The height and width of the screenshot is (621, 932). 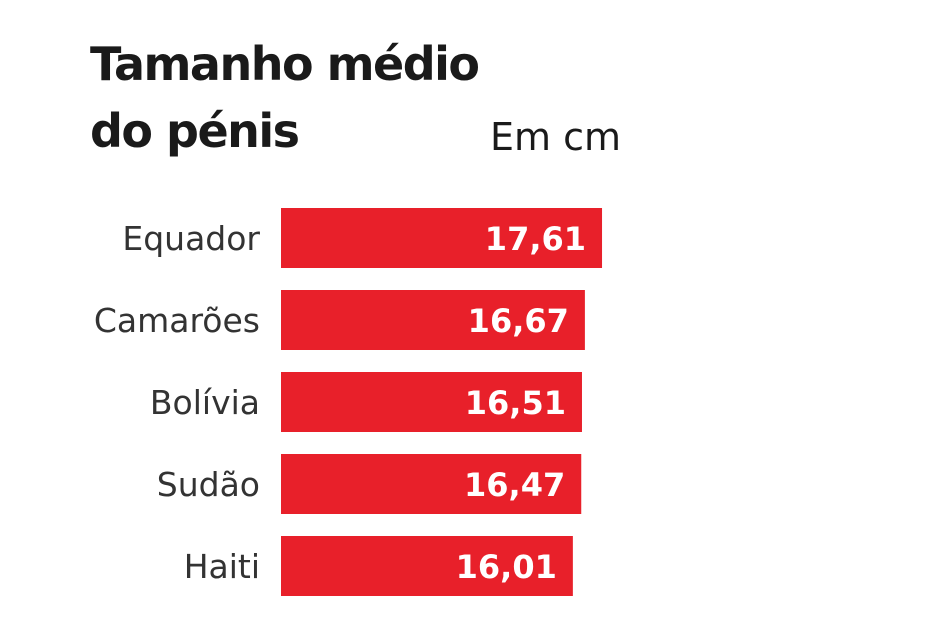 What do you see at coordinates (515, 403) in the screenshot?
I see `value-label: 16,51` at bounding box center [515, 403].